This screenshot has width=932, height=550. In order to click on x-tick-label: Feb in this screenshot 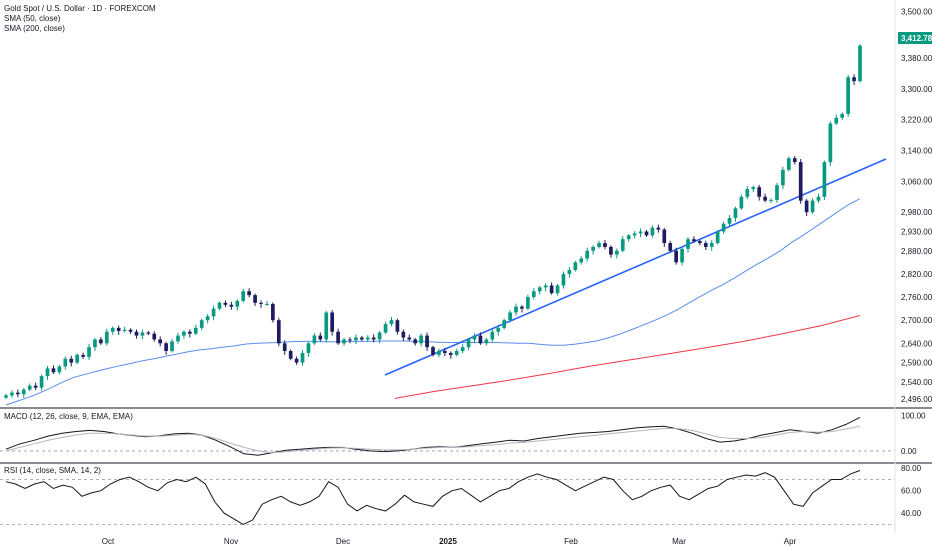, I will do `click(571, 541)`.